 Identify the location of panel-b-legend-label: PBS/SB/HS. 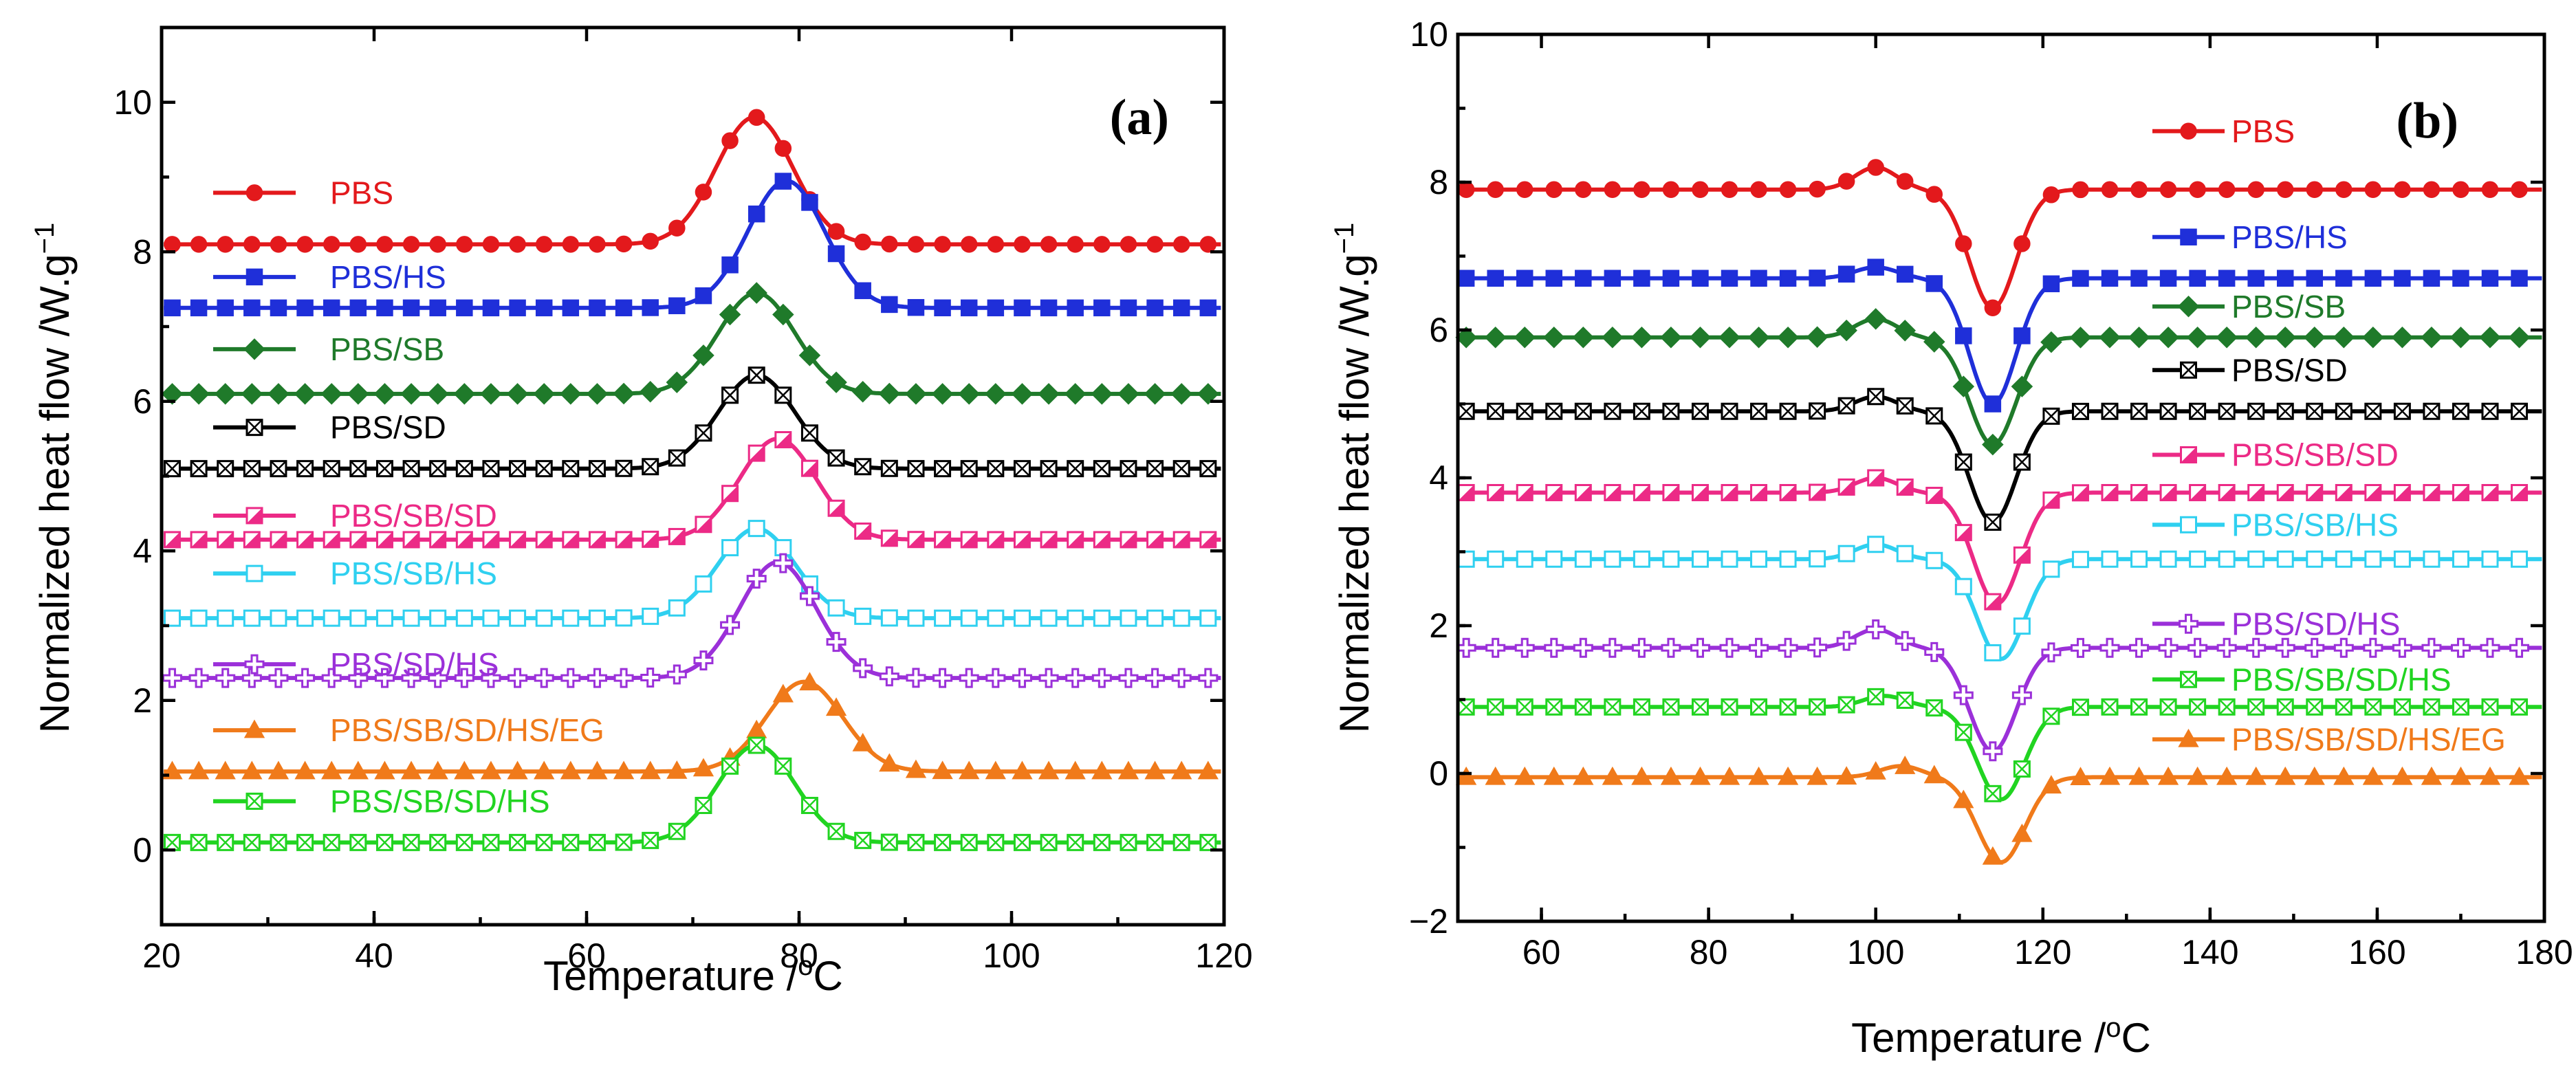
(2315, 524).